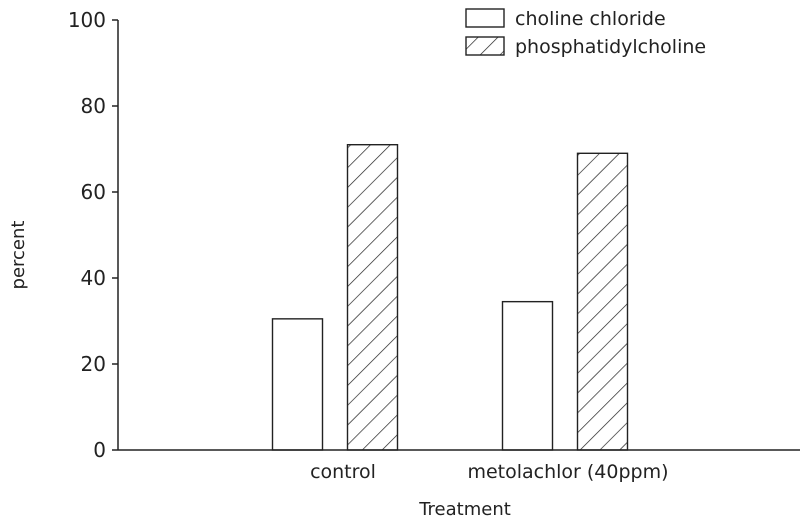  I want to click on x-category-label: control, so click(343, 472).